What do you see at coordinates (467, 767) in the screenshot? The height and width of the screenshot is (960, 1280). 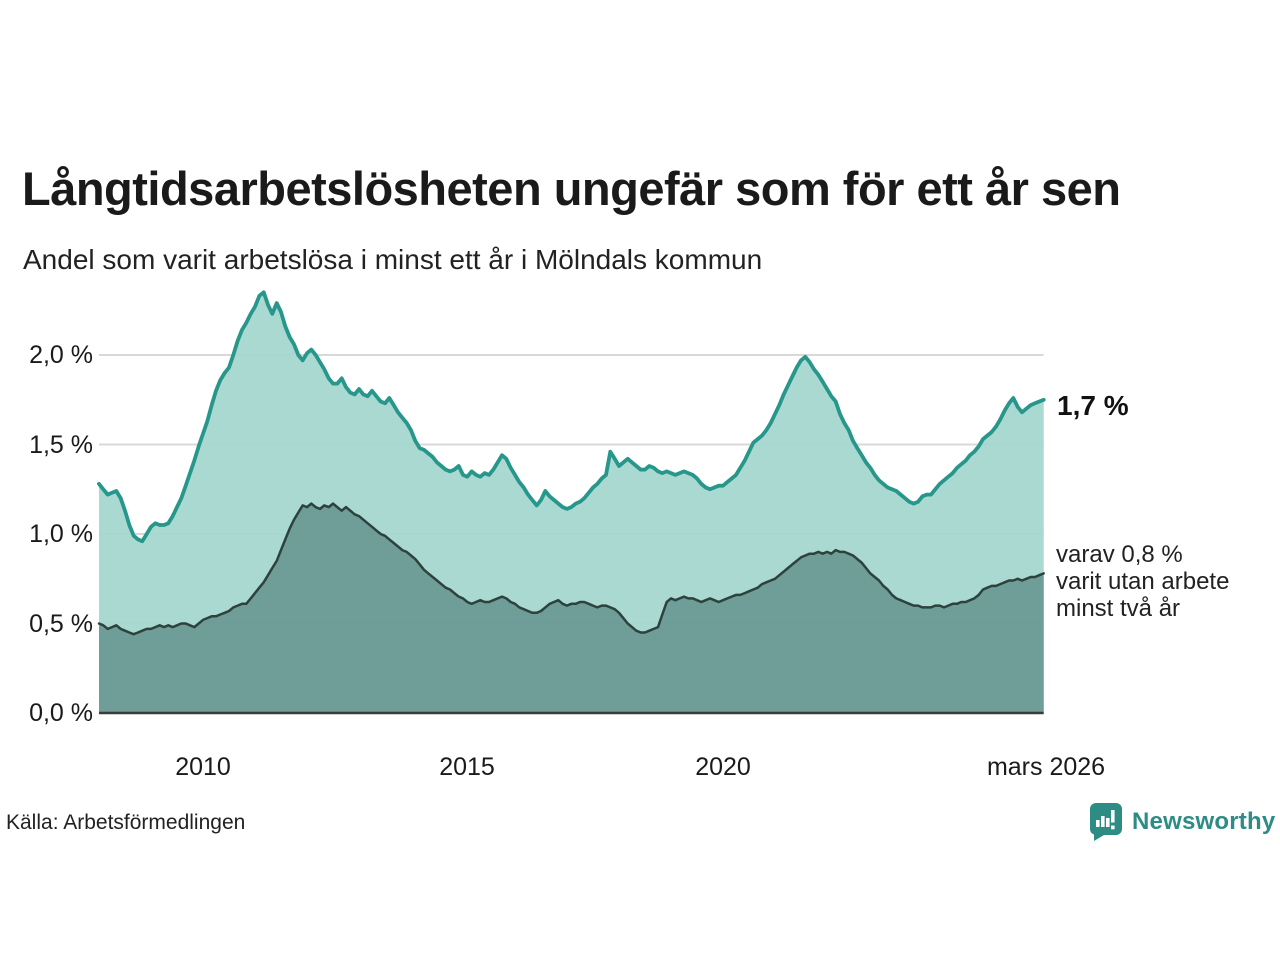 I see `x-axis-tick-2015: 2015` at bounding box center [467, 767].